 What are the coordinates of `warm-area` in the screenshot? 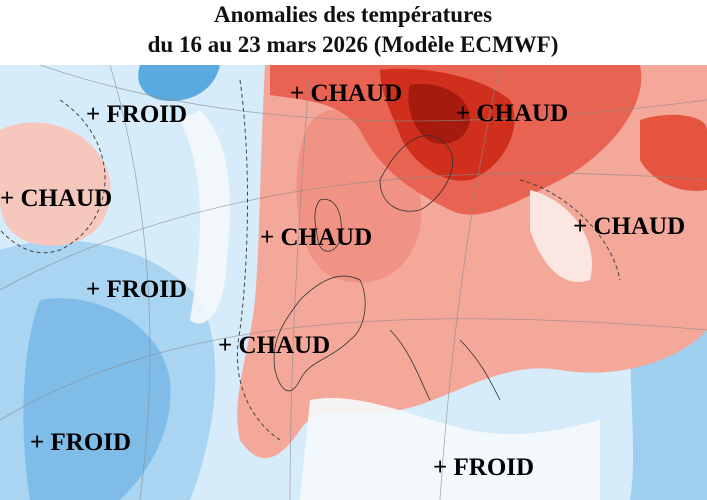 It's located at (55, 184).